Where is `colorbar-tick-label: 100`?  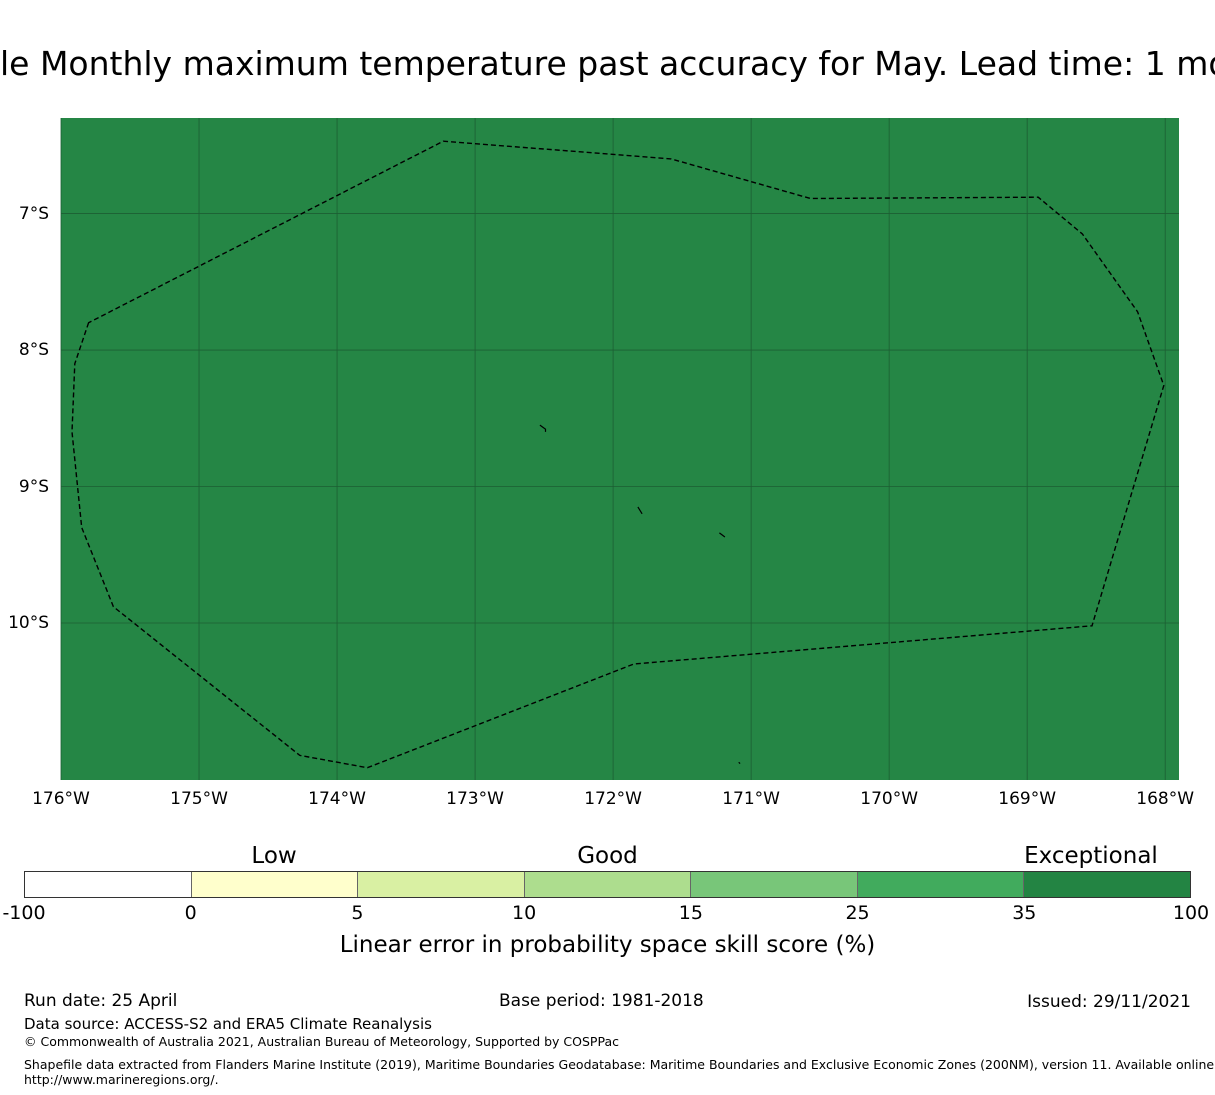
colorbar-tick-label: 100 is located at coordinates (1191, 913).